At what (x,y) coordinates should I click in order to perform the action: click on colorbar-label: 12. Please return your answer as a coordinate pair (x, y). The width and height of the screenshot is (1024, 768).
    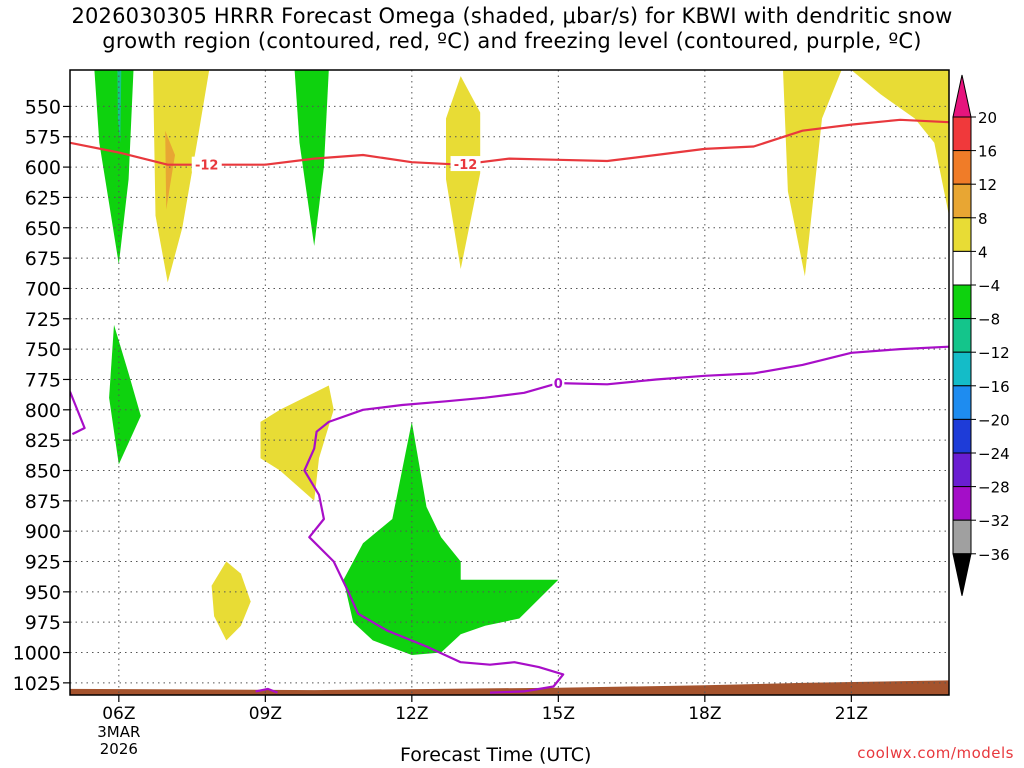
    Looking at the image, I should click on (987, 185).